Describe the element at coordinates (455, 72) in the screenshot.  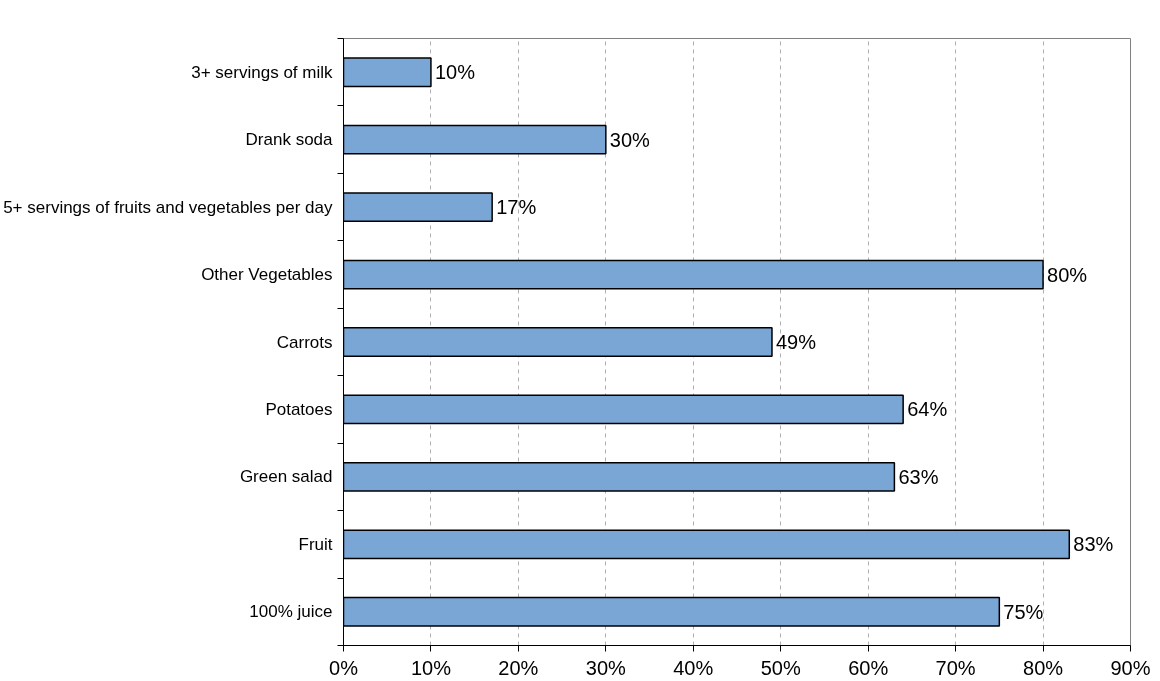
I see `data-label: 10%` at that location.